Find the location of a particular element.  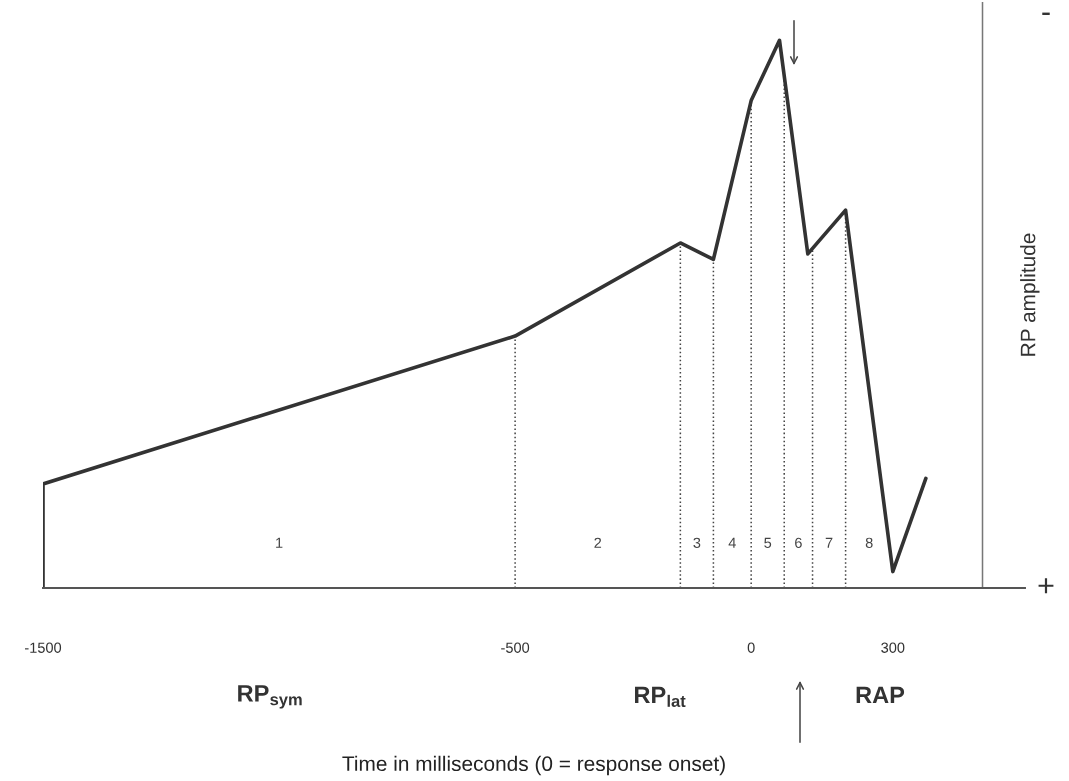

y-axis-title: RP amplitude is located at coordinates (1030, 294).